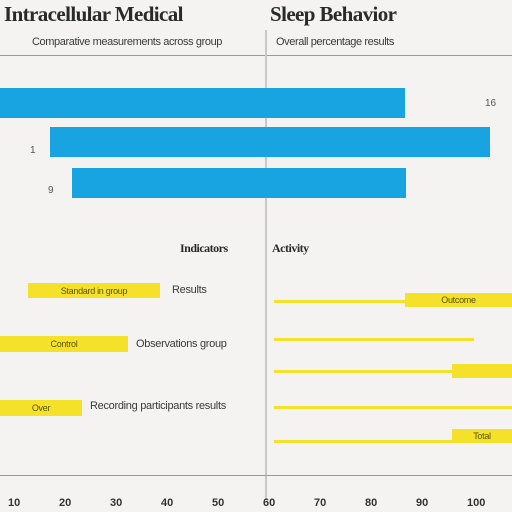 The height and width of the screenshot is (512, 512). Describe the element at coordinates (181, 344) in the screenshot. I see `row-label: Observations group` at that location.